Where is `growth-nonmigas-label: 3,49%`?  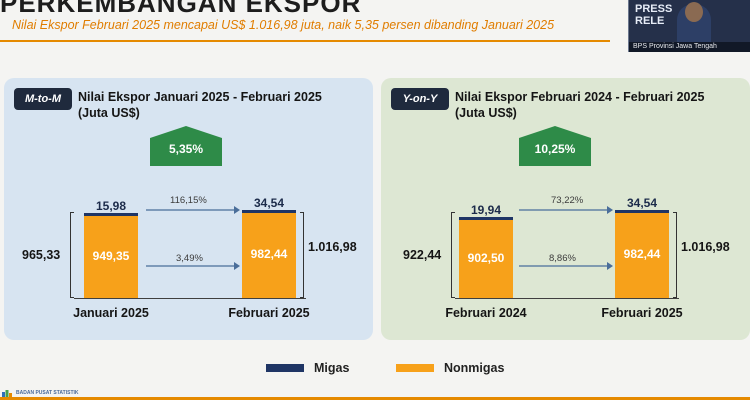 growth-nonmigas-label: 3,49% is located at coordinates (189, 258).